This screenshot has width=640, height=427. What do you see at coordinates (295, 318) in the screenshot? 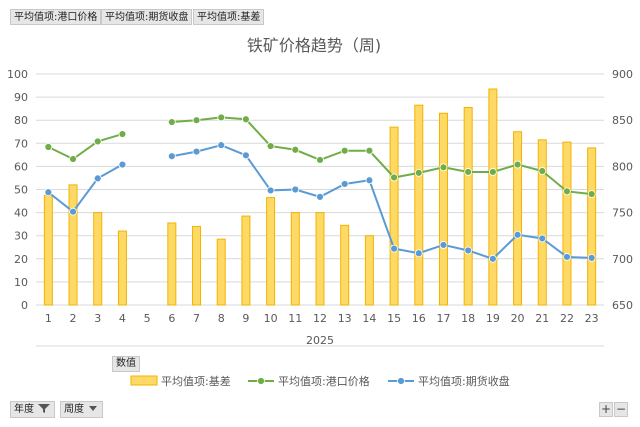
I see `x-tick-label: 11` at bounding box center [295, 318].